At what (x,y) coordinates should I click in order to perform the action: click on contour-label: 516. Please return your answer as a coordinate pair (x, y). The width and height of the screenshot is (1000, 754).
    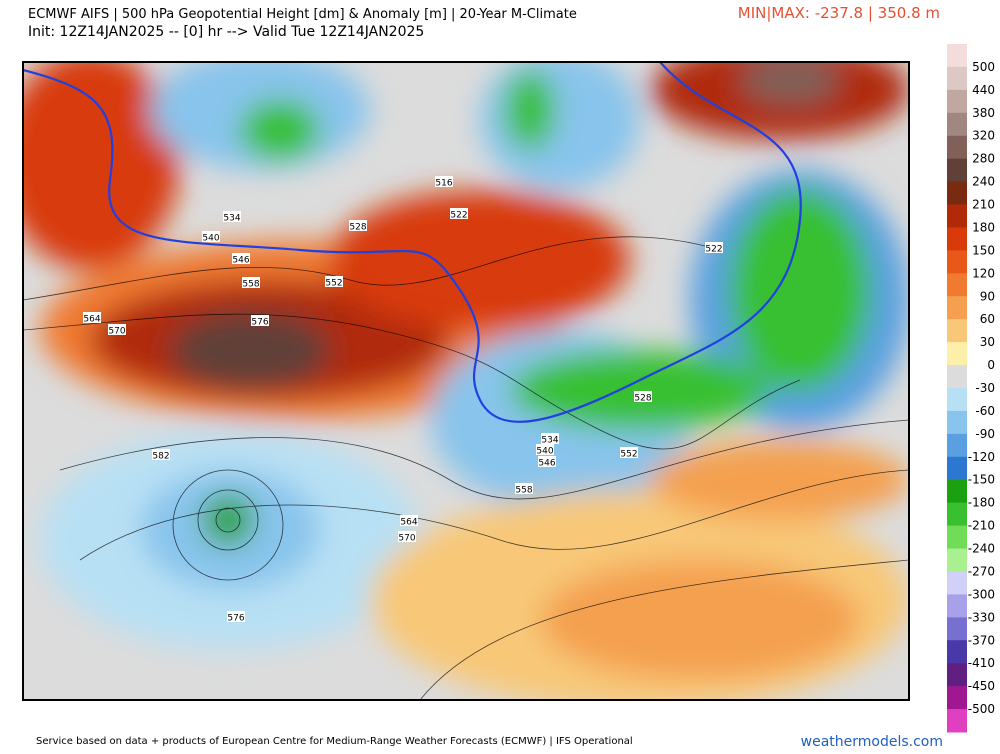
    Looking at the image, I should click on (443, 184).